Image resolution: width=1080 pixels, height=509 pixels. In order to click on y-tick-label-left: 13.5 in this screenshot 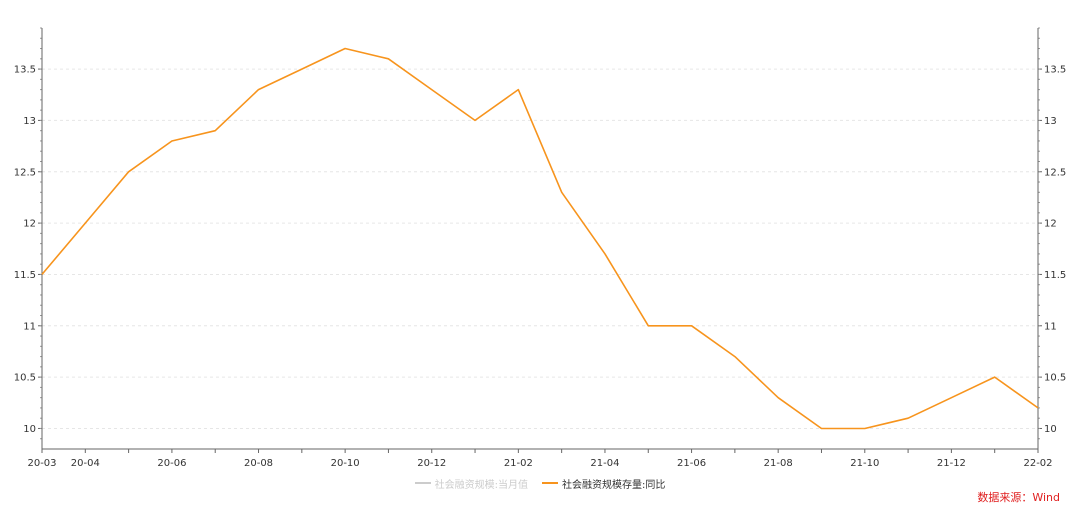, I will do `click(25, 70)`.